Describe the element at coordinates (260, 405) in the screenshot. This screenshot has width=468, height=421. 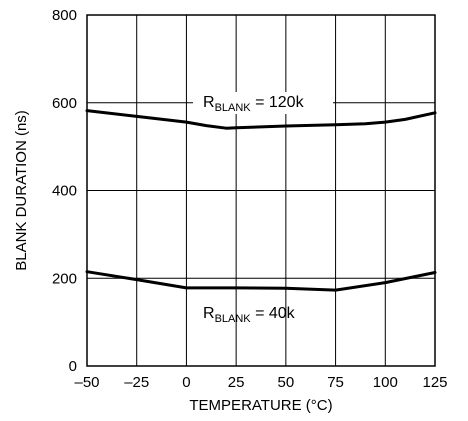
I see `x-axis-title: TEMPERATURE (°C)` at that location.